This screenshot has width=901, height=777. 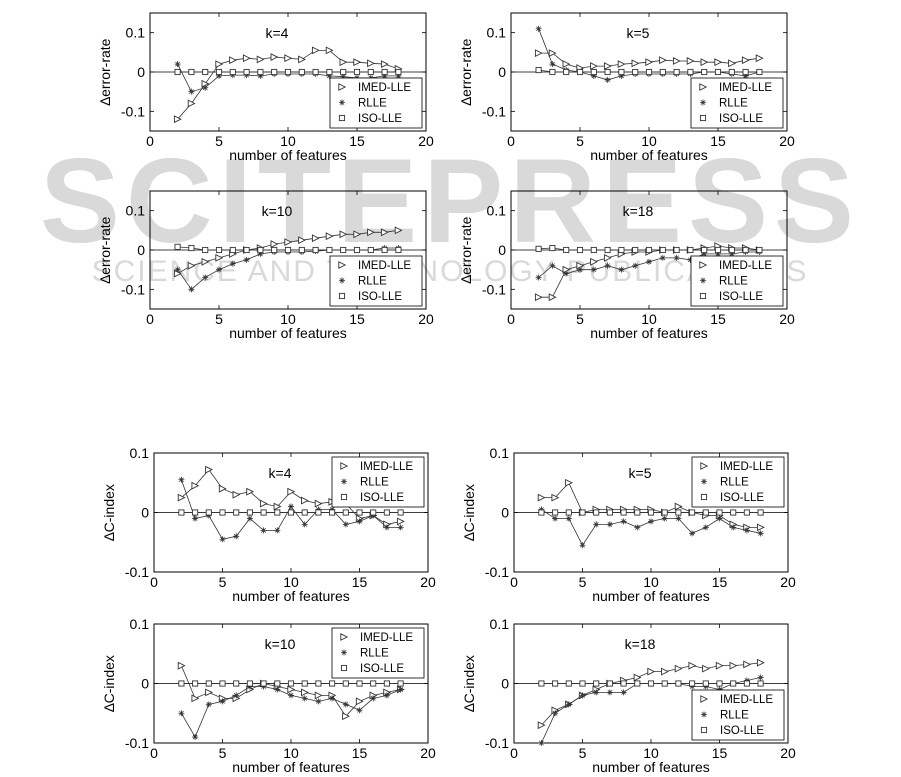 I want to click on legend-label: IMED-LLE, so click(x=386, y=638).